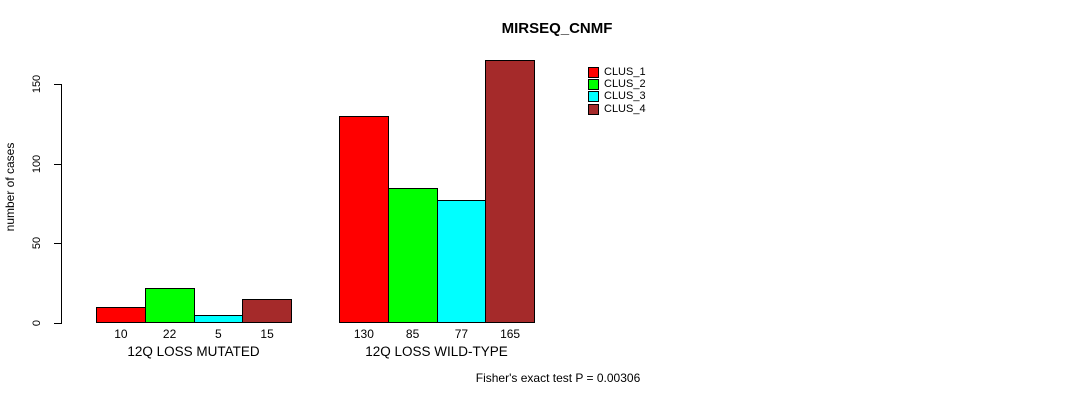 Image resolution: width=1090 pixels, height=400 pixels. Describe the element at coordinates (37, 84) in the screenshot. I see `y-tick-label: 150` at that location.